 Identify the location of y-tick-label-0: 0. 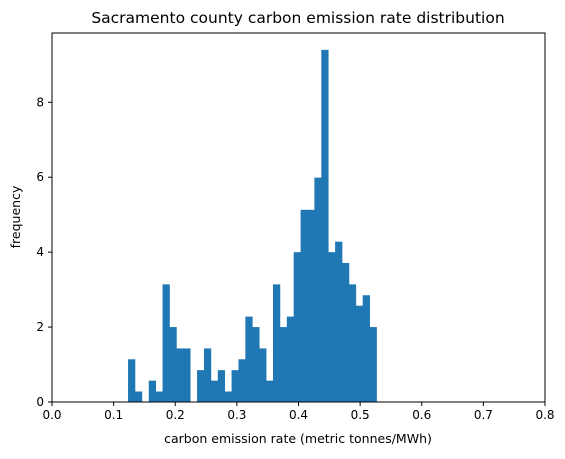
(40, 402).